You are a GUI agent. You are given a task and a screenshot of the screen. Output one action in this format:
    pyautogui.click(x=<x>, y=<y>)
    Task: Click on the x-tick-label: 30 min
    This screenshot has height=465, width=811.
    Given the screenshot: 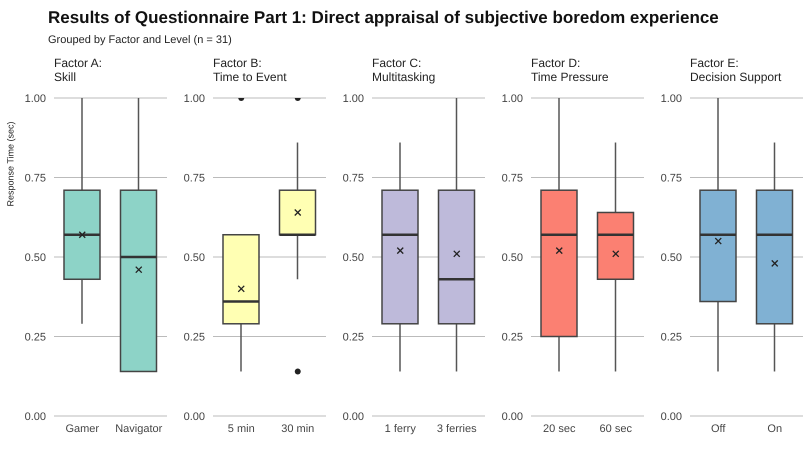 What is the action you would take?
    pyautogui.click(x=297, y=428)
    